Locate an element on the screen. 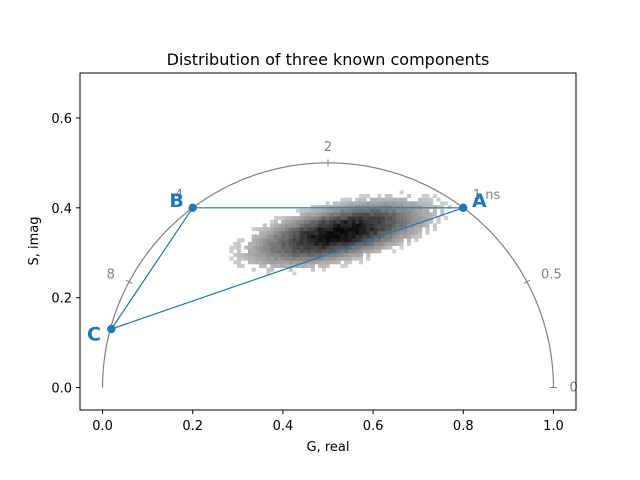 The width and height of the screenshot is (640, 480). y-tick-label: 0.0 is located at coordinates (61, 389).